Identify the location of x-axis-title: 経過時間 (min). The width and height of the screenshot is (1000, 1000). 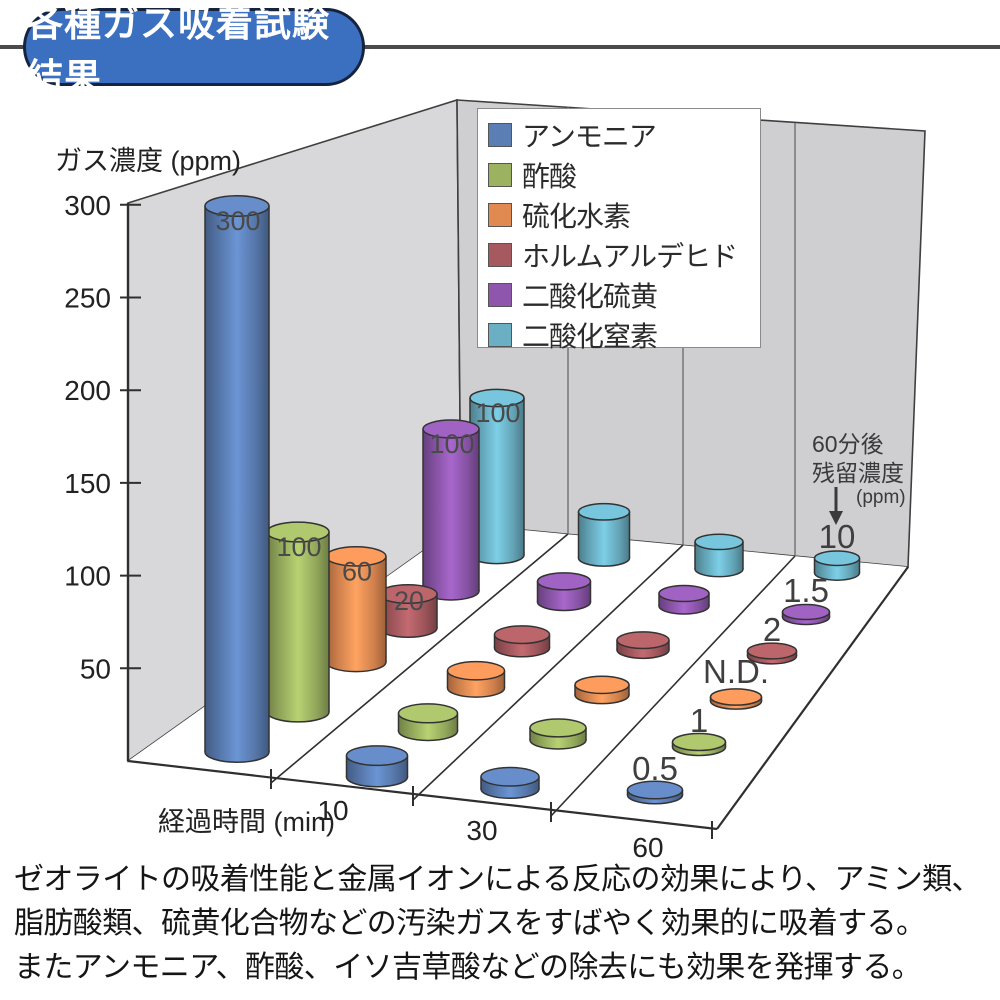
(246, 822).